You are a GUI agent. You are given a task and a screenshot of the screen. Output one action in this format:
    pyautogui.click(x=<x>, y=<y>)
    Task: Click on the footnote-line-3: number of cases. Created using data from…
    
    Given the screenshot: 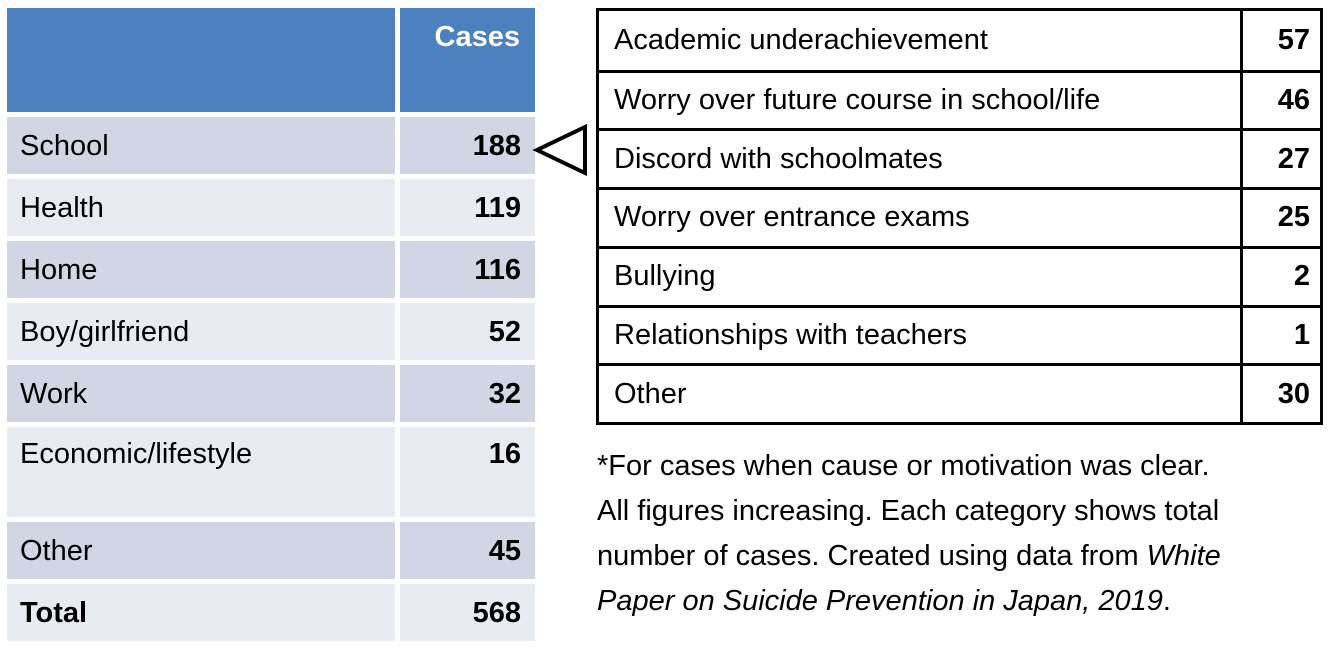 What is the action you would take?
    pyautogui.click(x=959, y=556)
    